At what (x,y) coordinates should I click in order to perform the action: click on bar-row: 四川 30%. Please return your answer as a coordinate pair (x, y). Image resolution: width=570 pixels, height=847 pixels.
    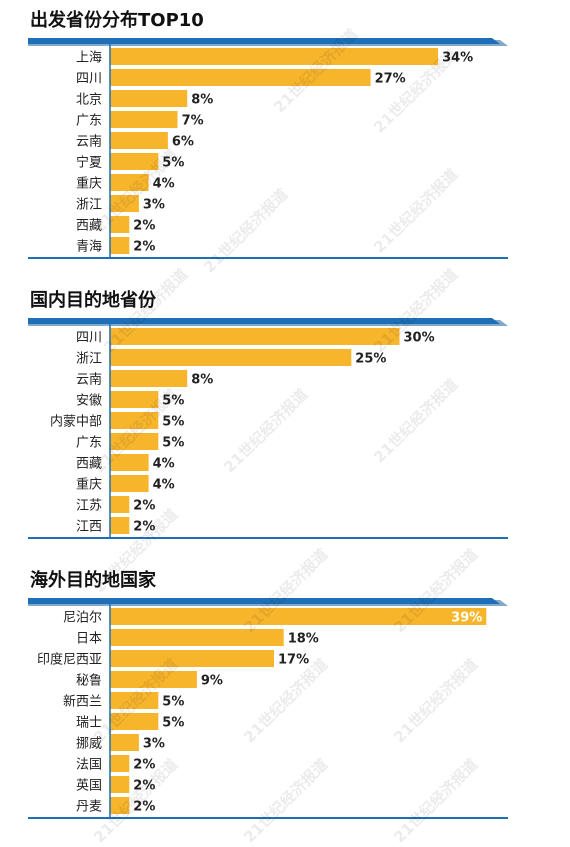
    Looking at the image, I should click on (255, 337).